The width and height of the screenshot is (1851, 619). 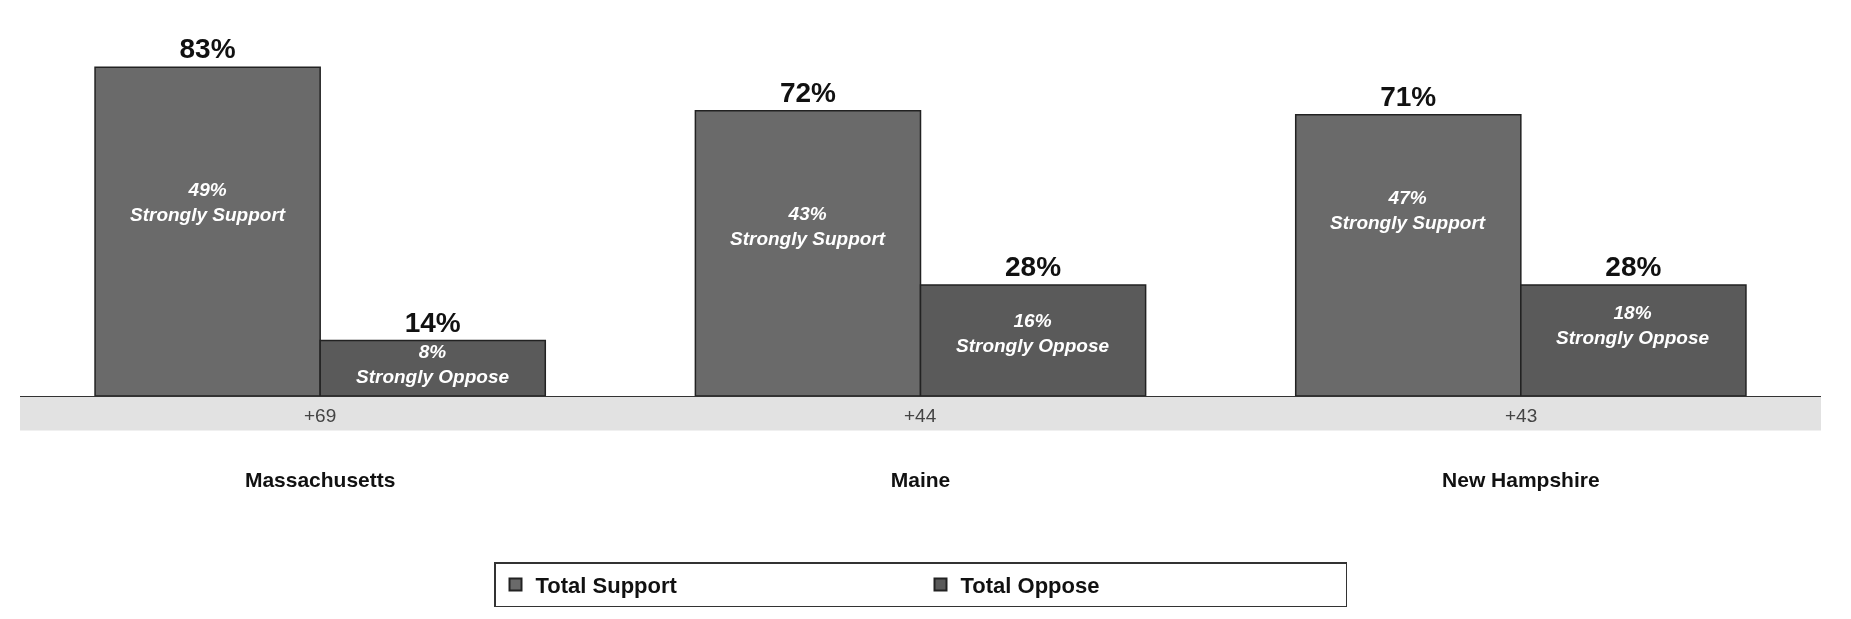 What do you see at coordinates (606, 585) in the screenshot?
I see `legend-label: Total Support` at bounding box center [606, 585].